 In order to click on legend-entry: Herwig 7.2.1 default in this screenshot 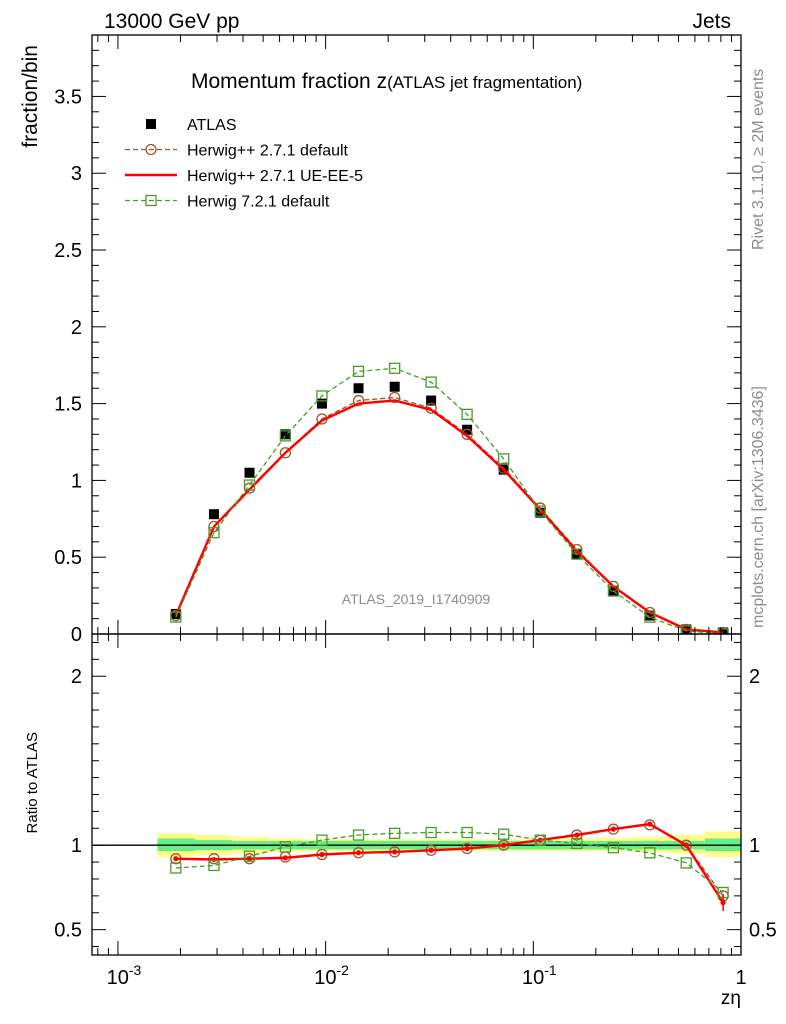, I will do `click(227, 202)`.